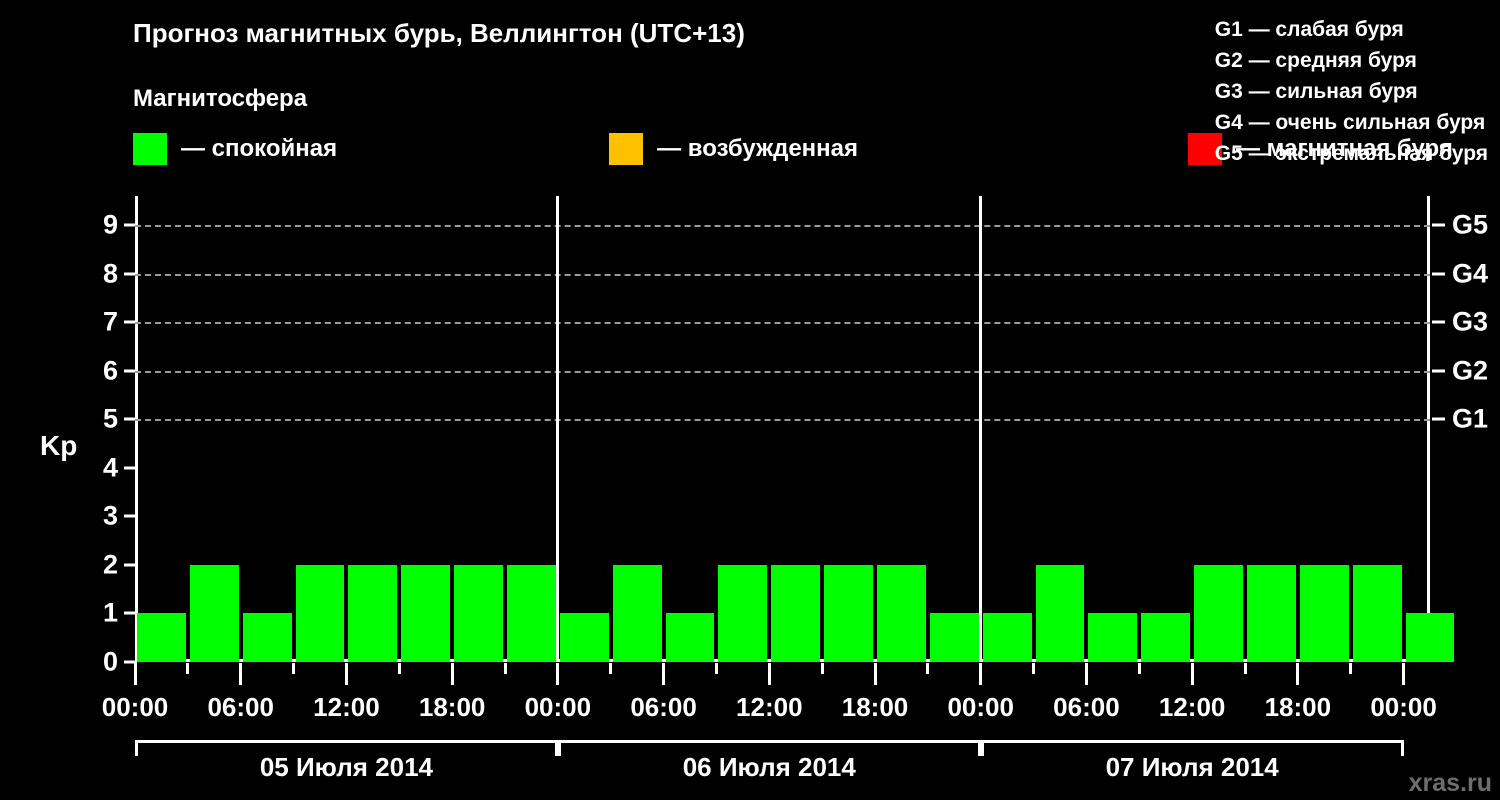 This screenshot has width=1500, height=800. Describe the element at coordinates (150, 149) in the screenshot. I see `legend-swatch-calm` at that location.